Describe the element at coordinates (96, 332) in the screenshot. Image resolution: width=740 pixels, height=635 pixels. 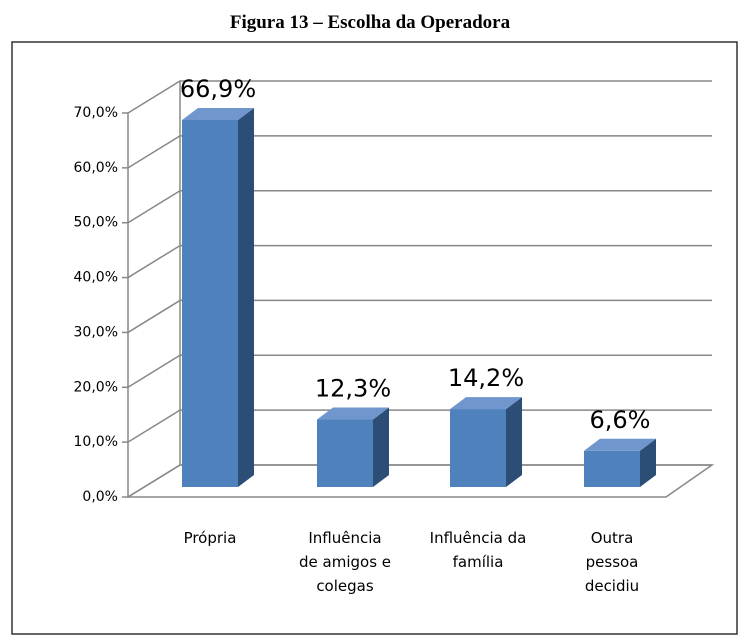
I see `y-tick-label: 30,0%` at that location.